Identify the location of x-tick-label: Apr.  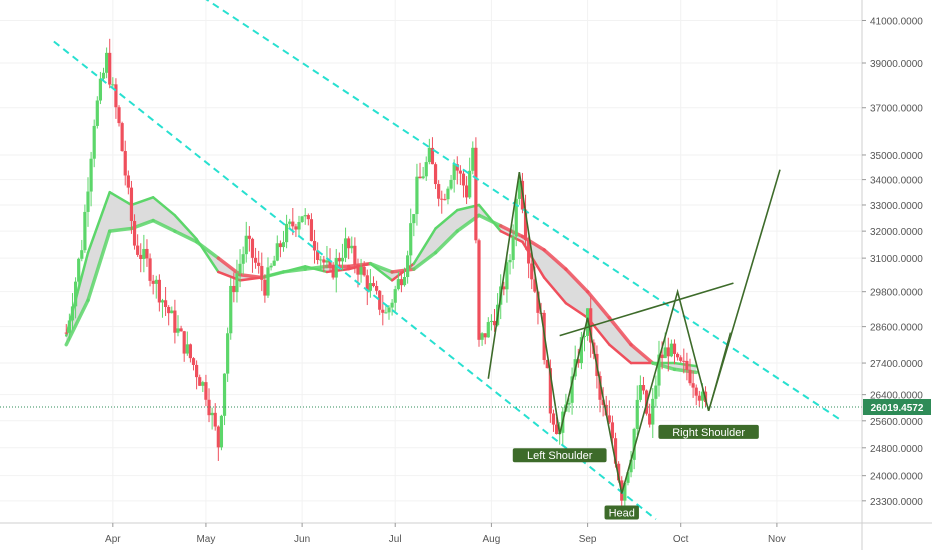
(113, 539).